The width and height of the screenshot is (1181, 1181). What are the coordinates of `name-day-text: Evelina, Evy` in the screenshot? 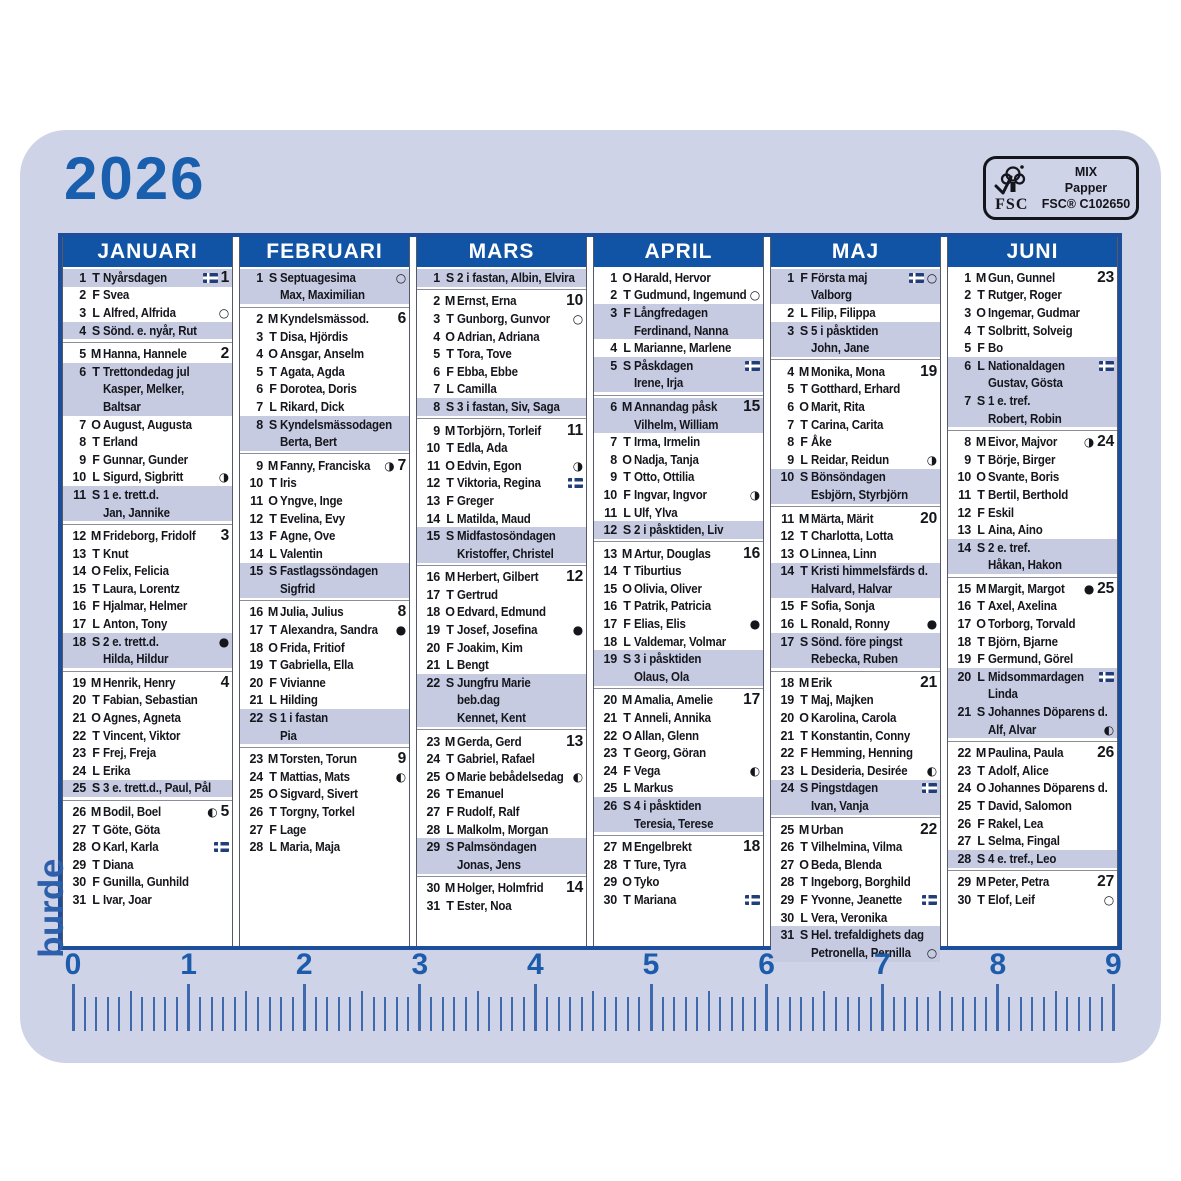 It's located at (312, 518).